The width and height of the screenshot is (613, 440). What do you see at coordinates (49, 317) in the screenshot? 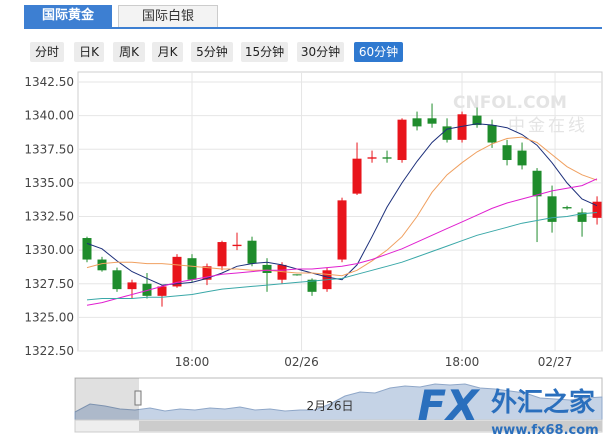
I see `y-tick-label: 1325.00` at bounding box center [49, 317].